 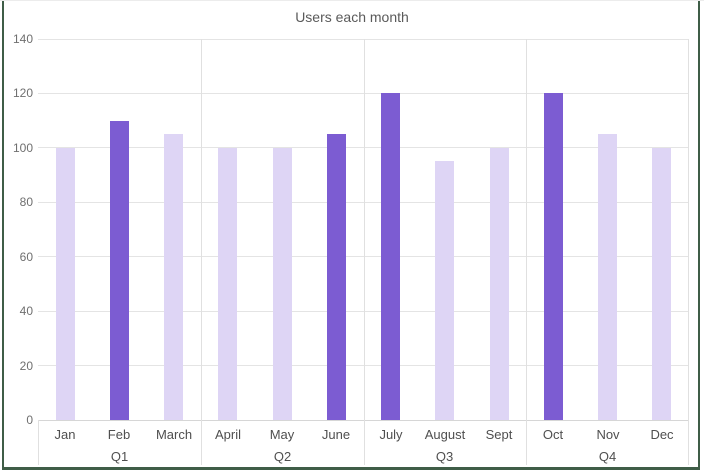 What do you see at coordinates (499, 284) in the screenshot?
I see `bar-sept` at bounding box center [499, 284].